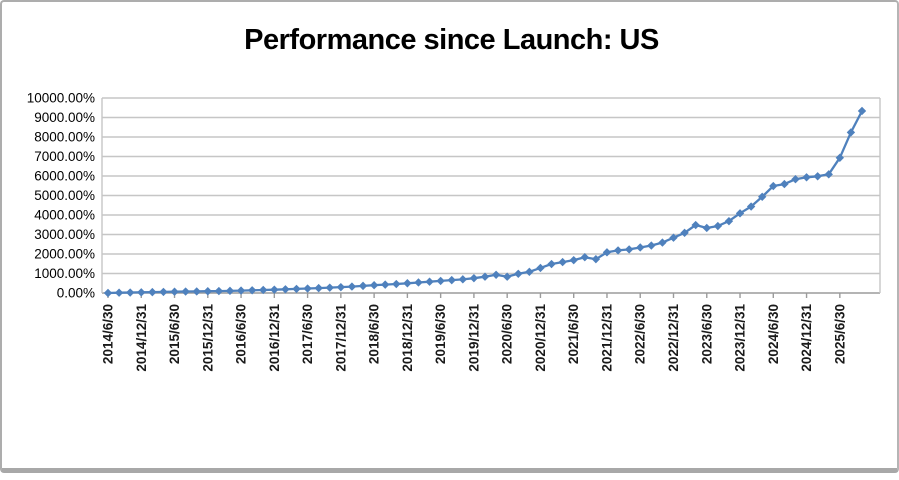 The width and height of the screenshot is (899, 480). I want to click on x-axis-tick-label: 2018/12/31, so click(407, 338).